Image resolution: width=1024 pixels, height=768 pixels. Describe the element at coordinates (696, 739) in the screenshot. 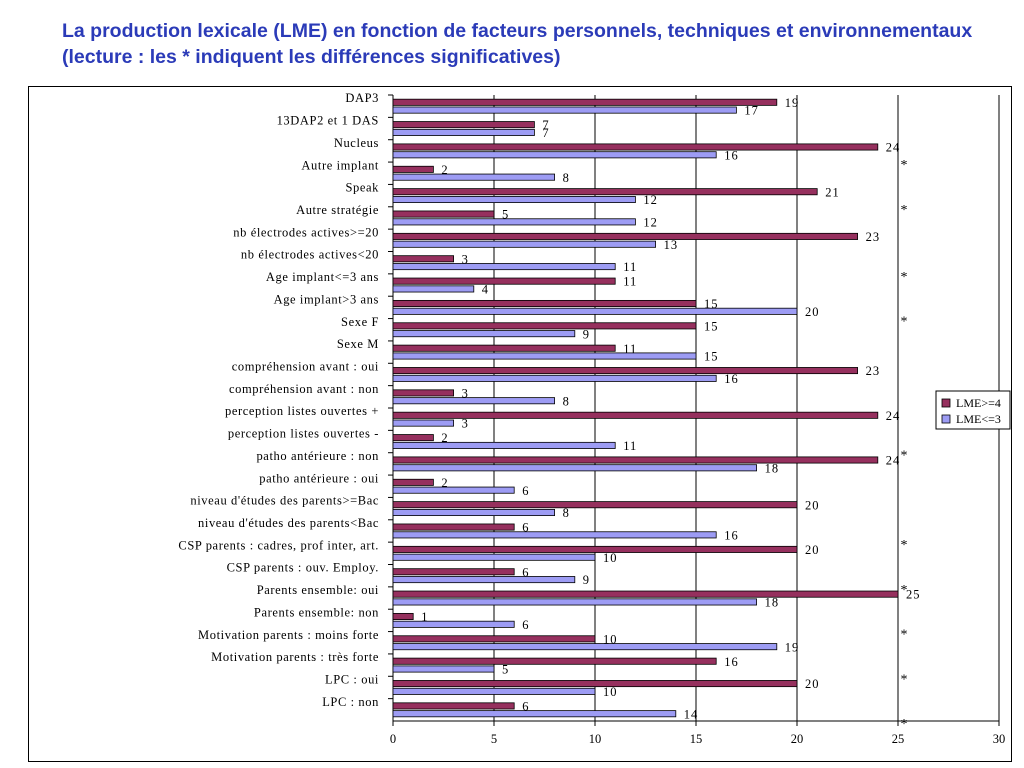

I see `x-tick-label: 15` at that location.